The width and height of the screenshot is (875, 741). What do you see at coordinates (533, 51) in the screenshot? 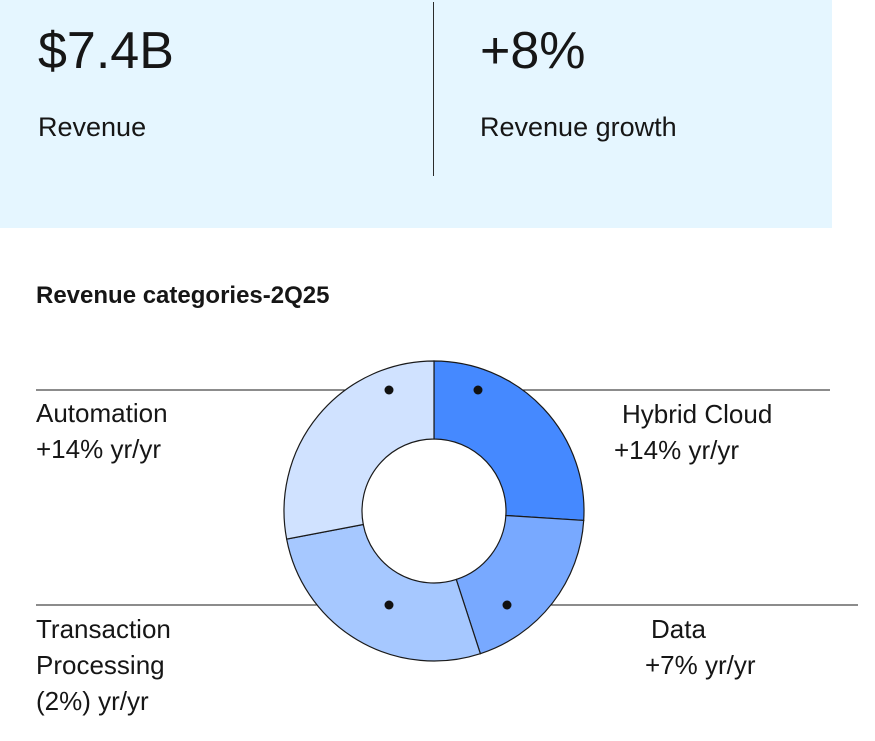
I see `kpi-growth-value: +8%` at bounding box center [533, 51].